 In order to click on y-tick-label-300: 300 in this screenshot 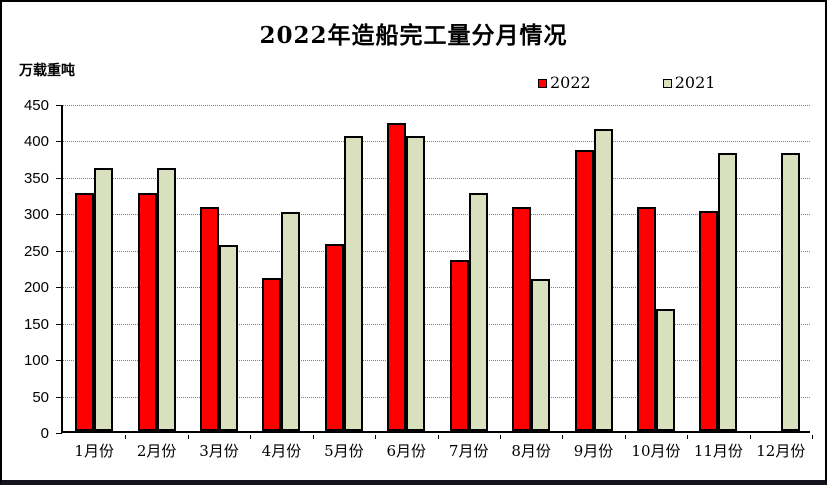, I will do `click(36, 215)`.